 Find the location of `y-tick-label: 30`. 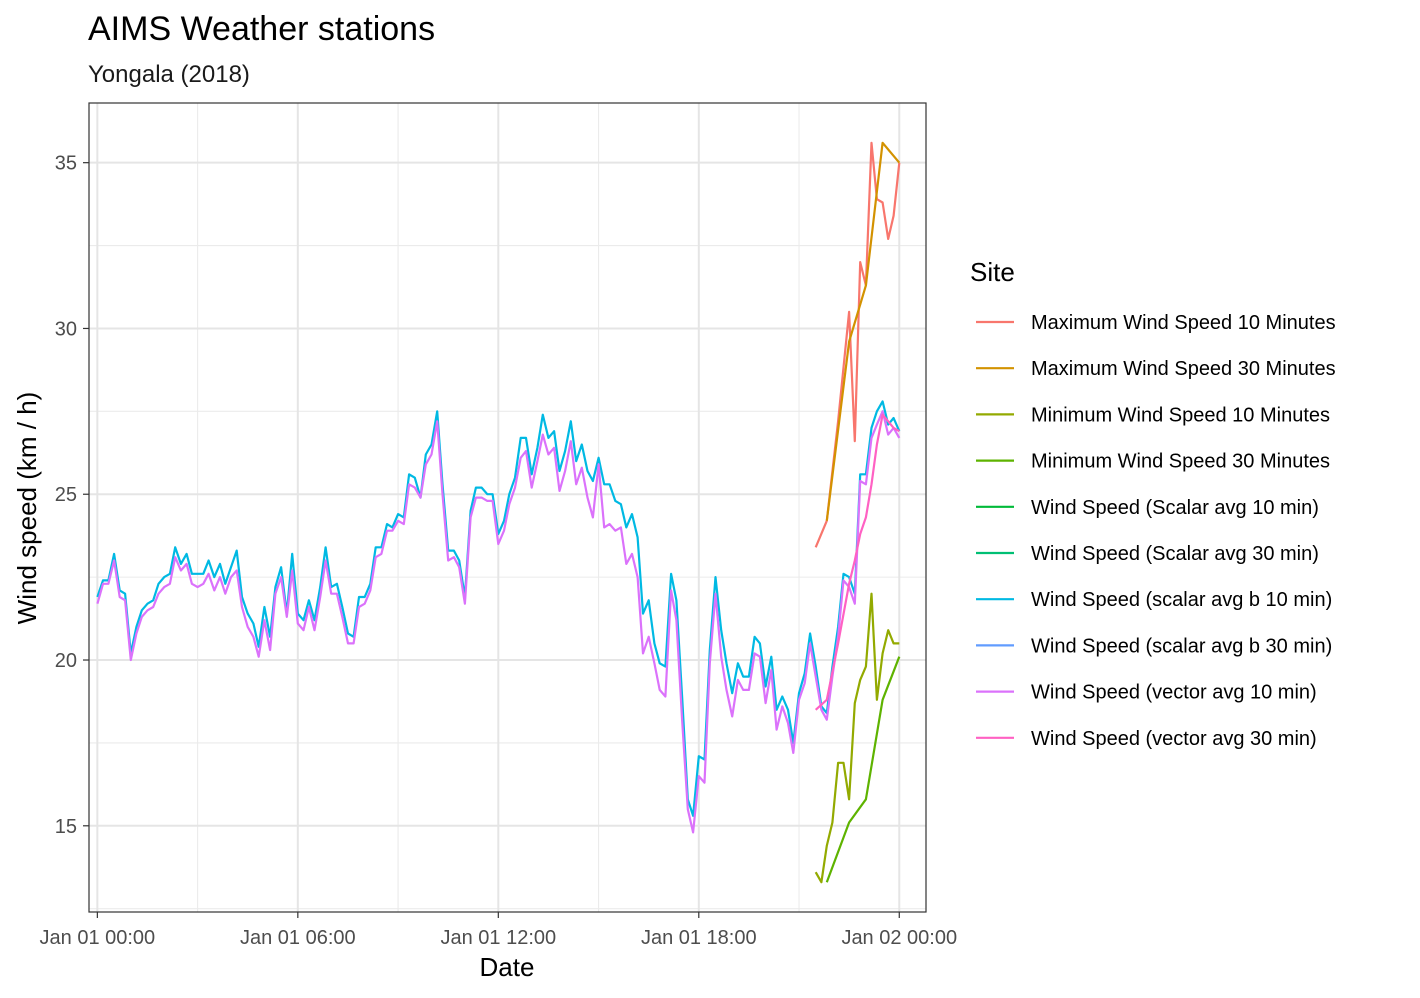

y-tick-label: 30 is located at coordinates (66, 329).